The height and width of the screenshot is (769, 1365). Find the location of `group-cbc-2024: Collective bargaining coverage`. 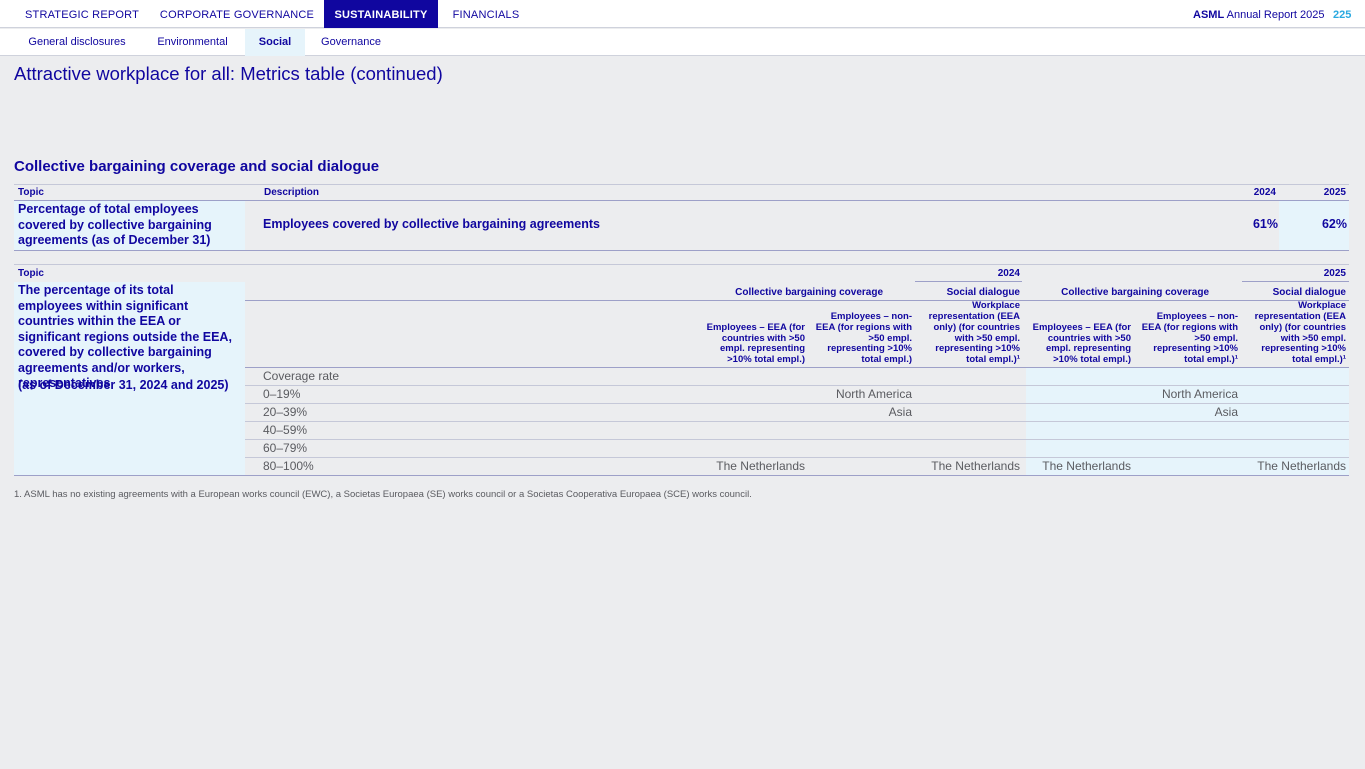

group-cbc-2024: Collective bargaining coverage is located at coordinates (809, 292).